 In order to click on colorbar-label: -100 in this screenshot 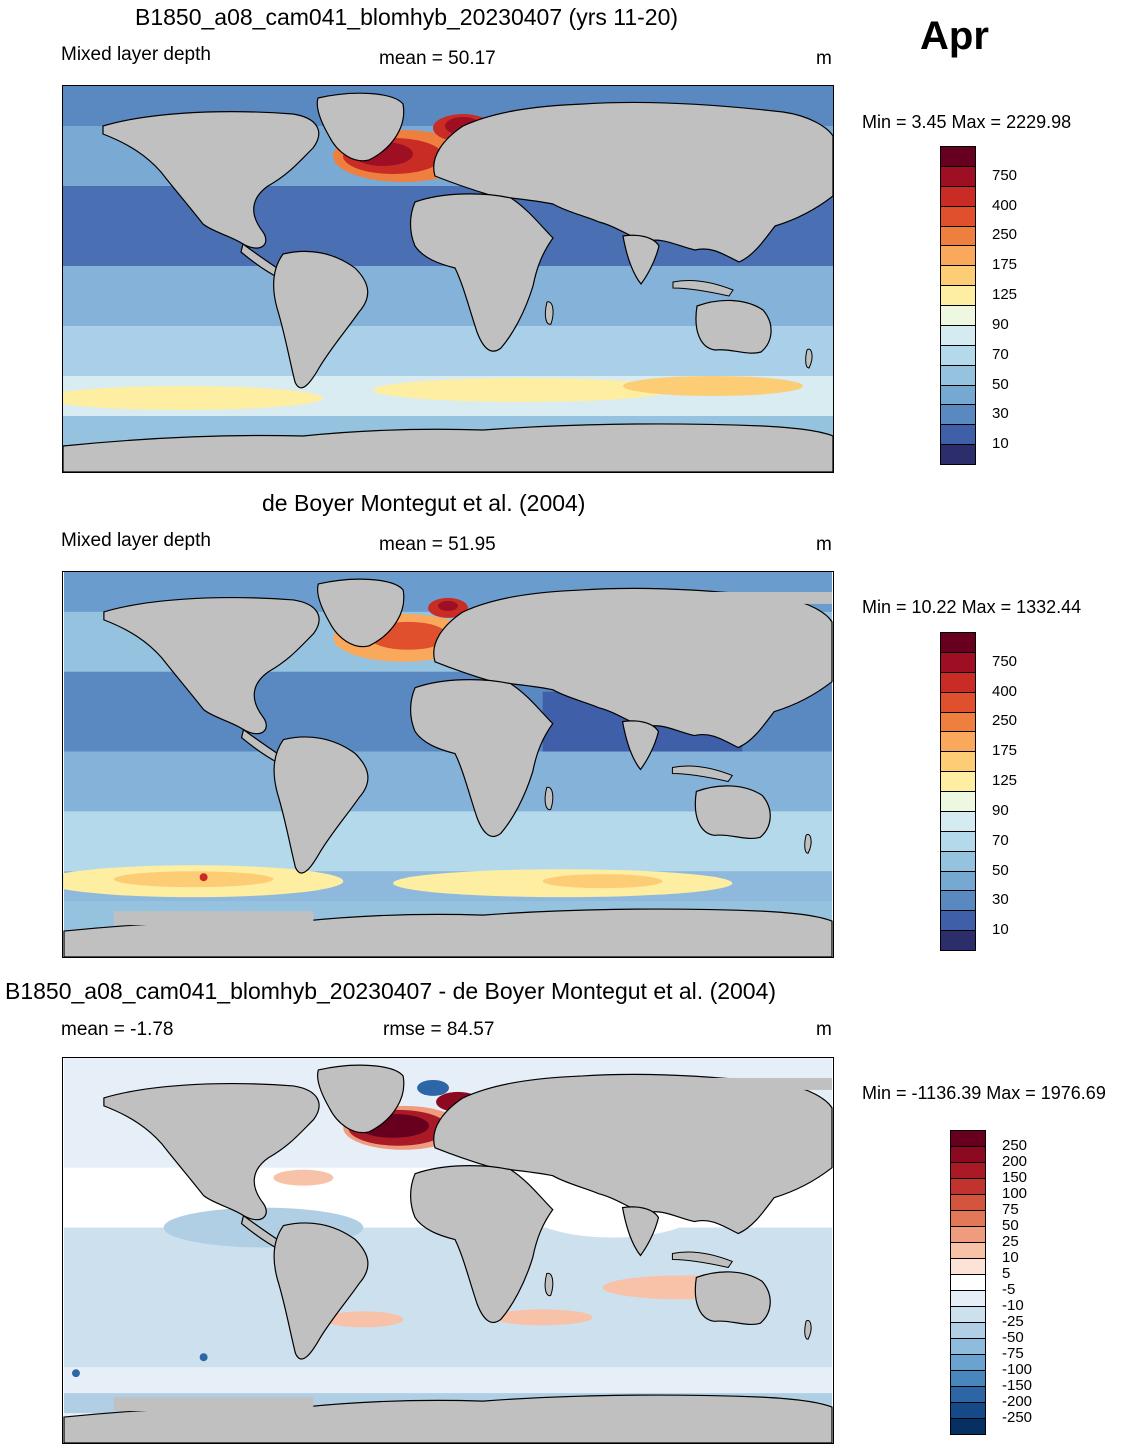, I will do `click(1017, 1369)`.